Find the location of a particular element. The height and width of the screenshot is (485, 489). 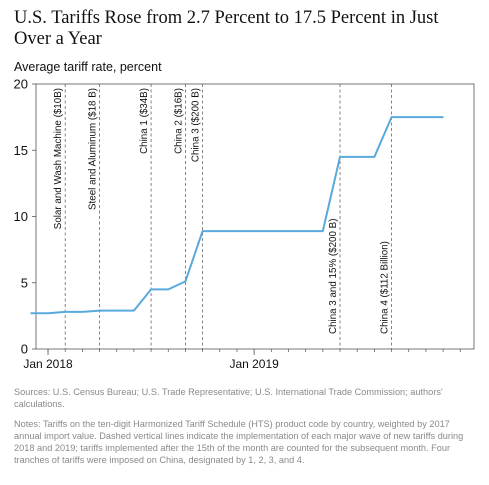

y-tick-label: 15 is located at coordinates (21, 150).